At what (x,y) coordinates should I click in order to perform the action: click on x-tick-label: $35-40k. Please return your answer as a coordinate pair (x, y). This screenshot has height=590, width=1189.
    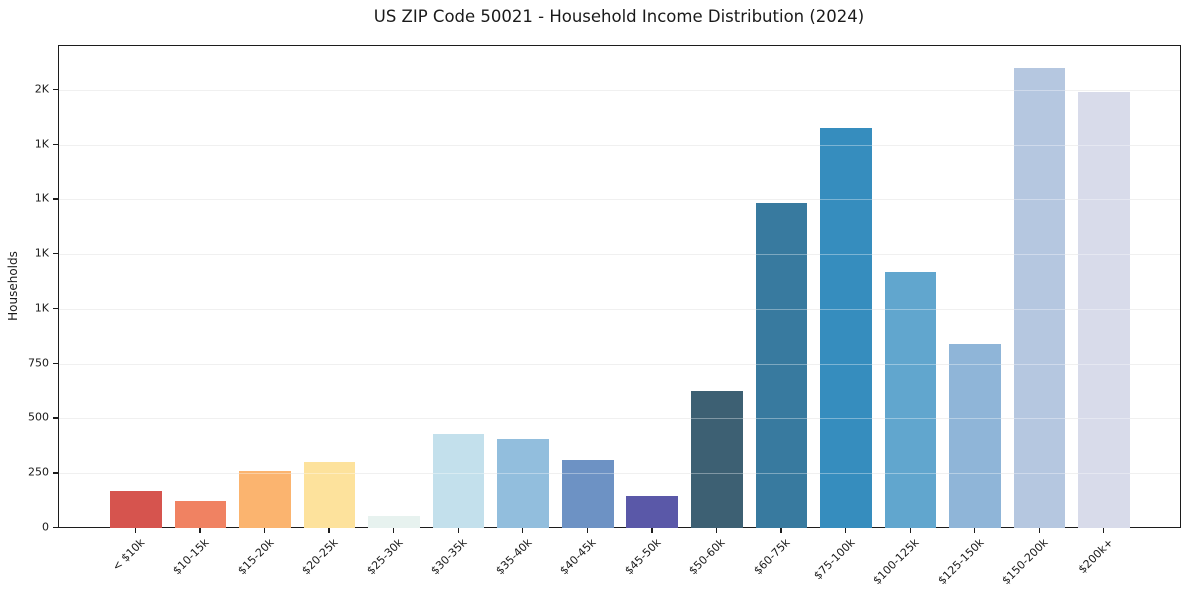
    Looking at the image, I should click on (514, 557).